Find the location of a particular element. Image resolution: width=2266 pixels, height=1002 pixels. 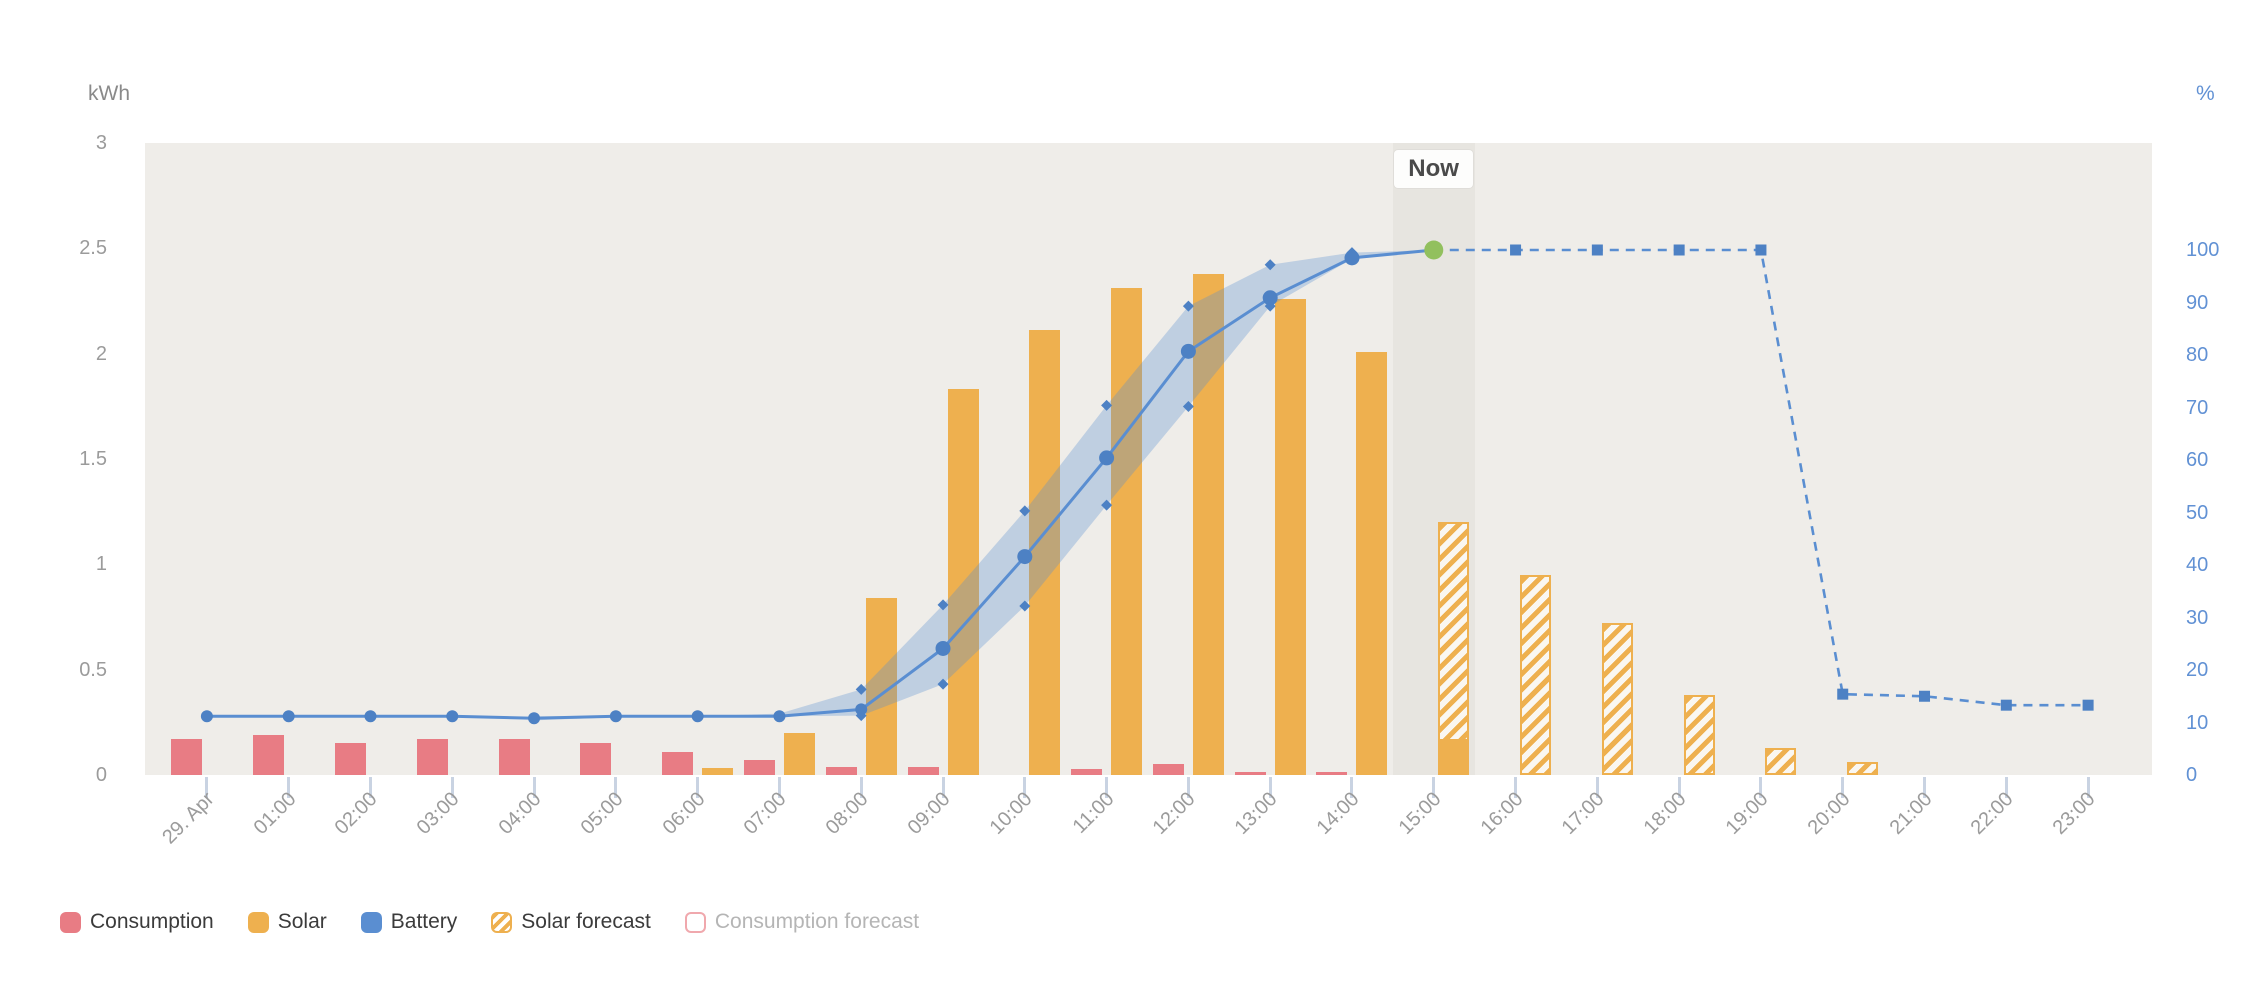

right-axis-tick-label: 20 is located at coordinates (2197, 670).